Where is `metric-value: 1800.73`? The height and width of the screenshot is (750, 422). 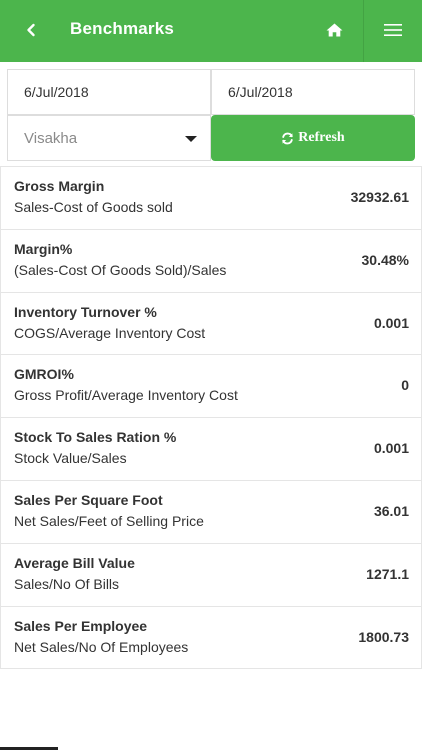
metric-value: 1800.73 is located at coordinates (383, 636).